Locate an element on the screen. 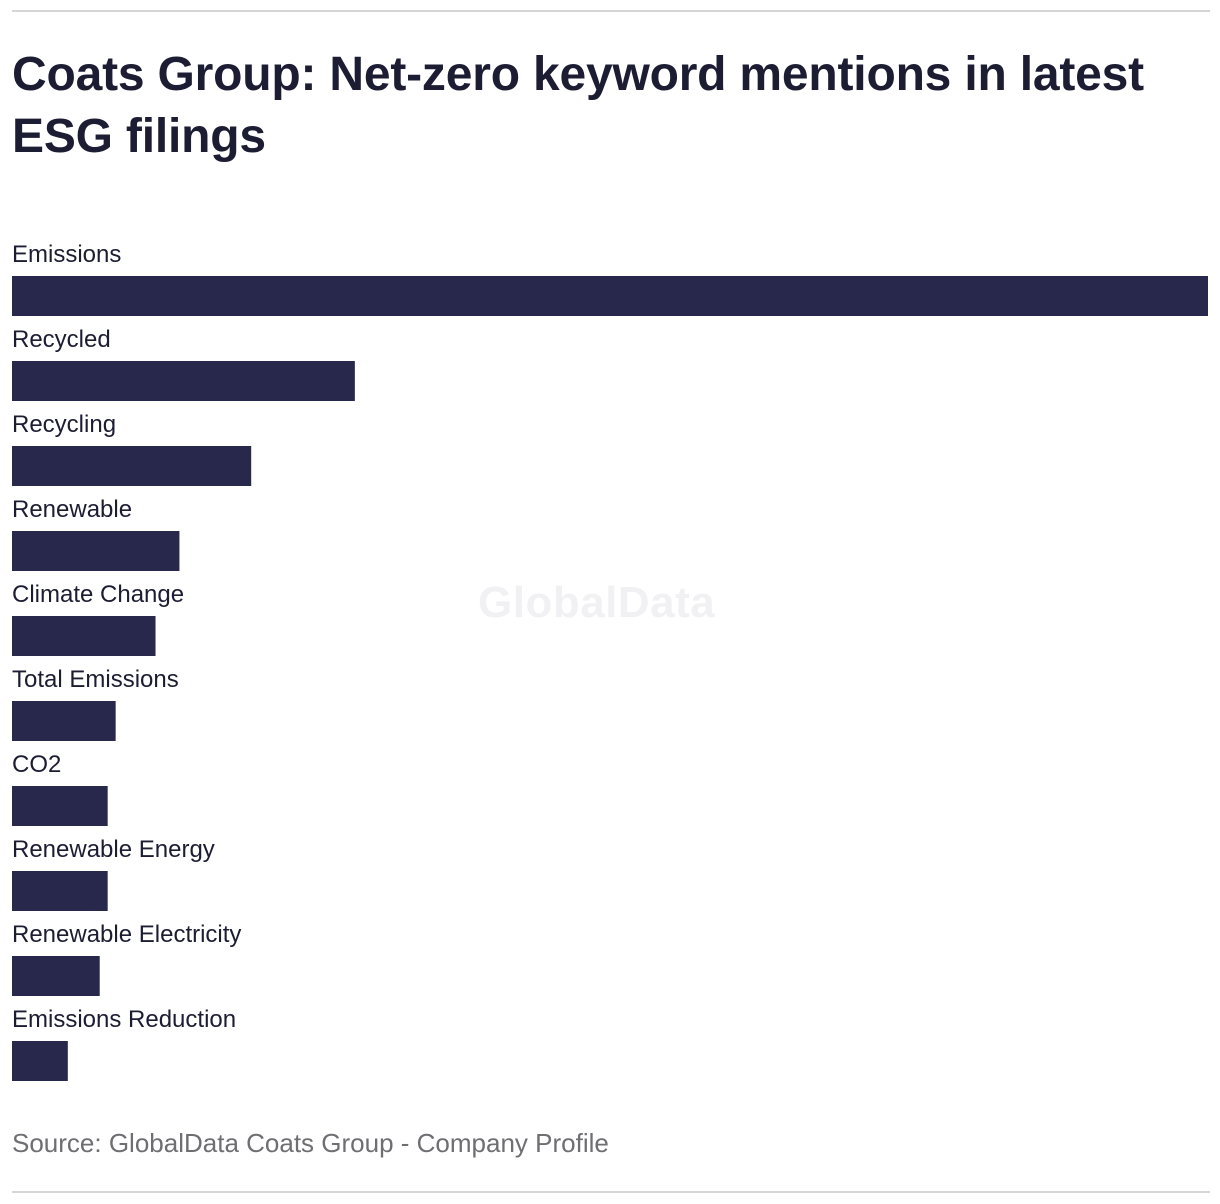 This screenshot has width=1220, height=1204. bar-label: Emissions is located at coordinates (66, 254).